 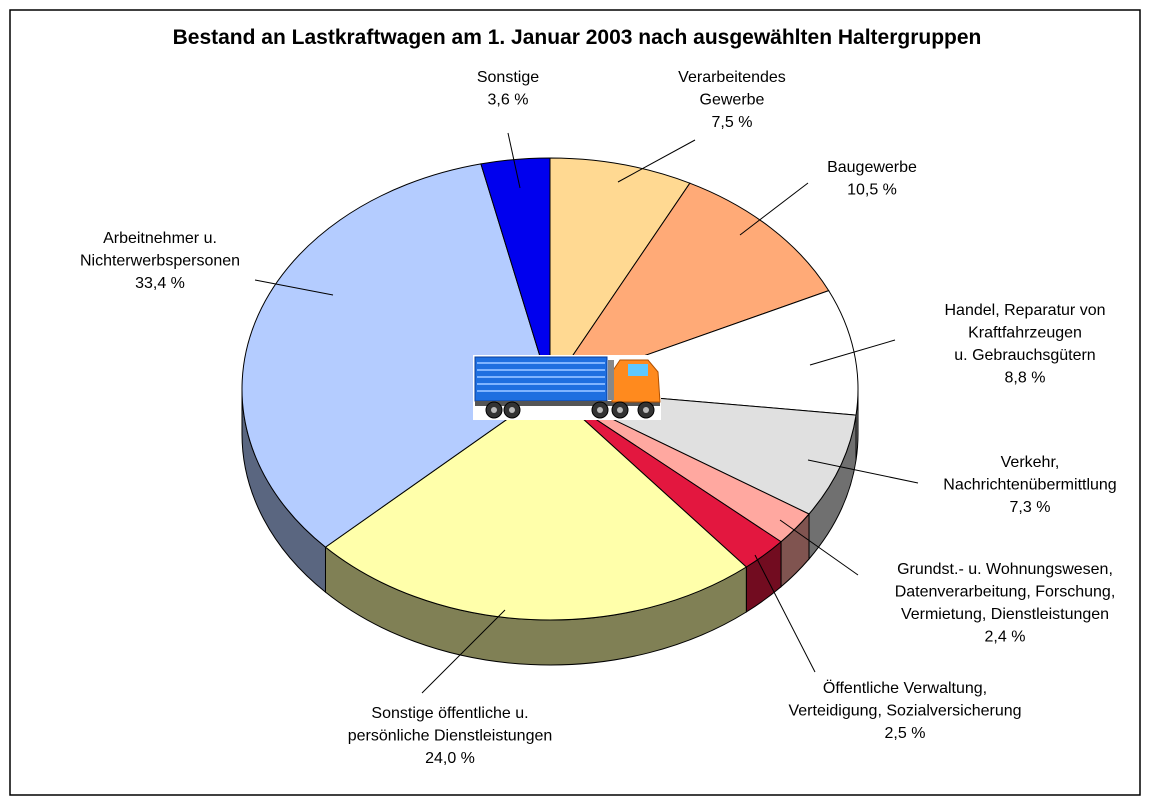 I want to click on slice-label: Arbeitnehmer u., so click(x=160, y=238).